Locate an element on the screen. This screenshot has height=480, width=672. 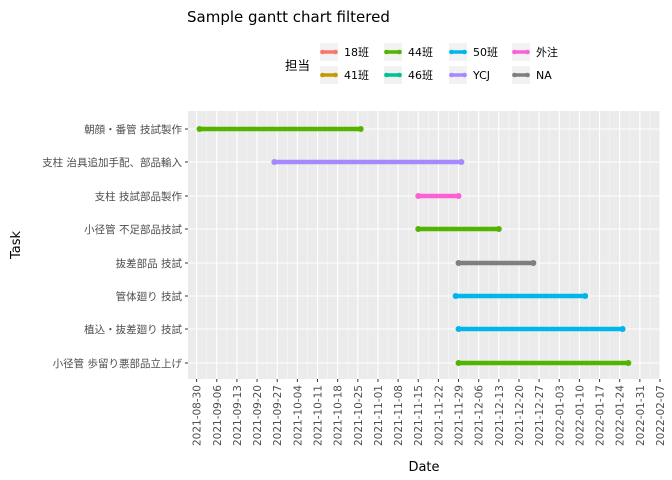
y-tick-label: 小径管 歩留り悪部品立上げ is located at coordinates (118, 363).